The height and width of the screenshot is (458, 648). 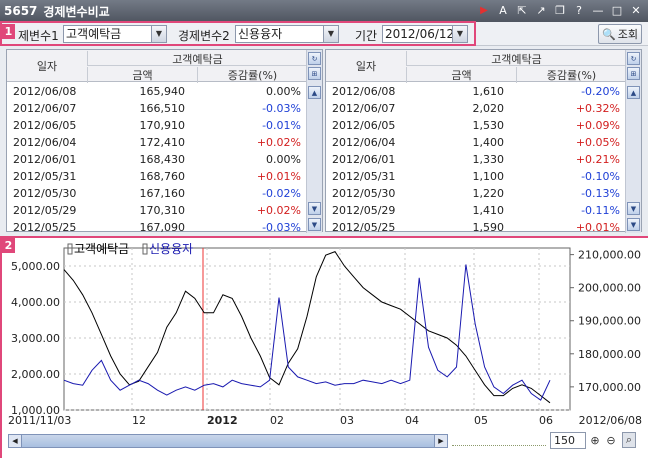 I want to click on title-bar: 5657 경제변수비교 ▶ A ⇱ ↗ ❐ ? — □ ✕, so click(x=324, y=11).